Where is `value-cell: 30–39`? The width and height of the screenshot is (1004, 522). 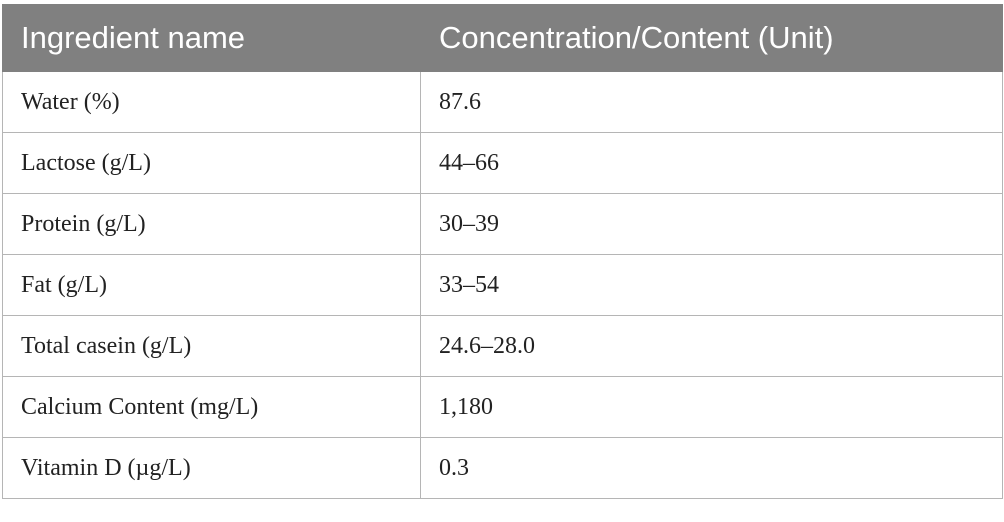 value-cell: 30–39 is located at coordinates (711, 224).